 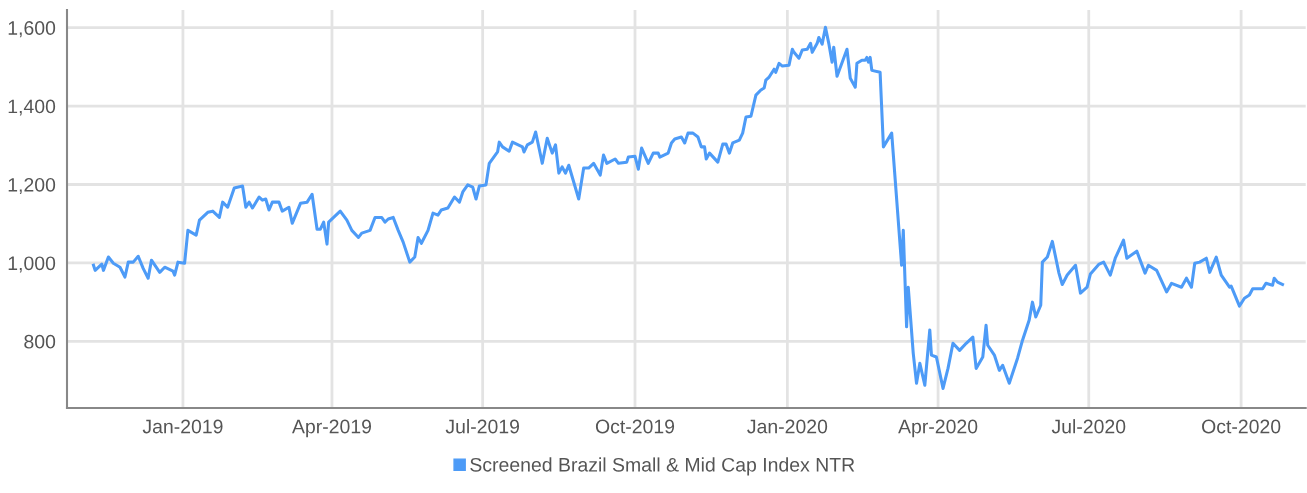 I want to click on x-tick-label: Apr-2020, so click(x=938, y=428).